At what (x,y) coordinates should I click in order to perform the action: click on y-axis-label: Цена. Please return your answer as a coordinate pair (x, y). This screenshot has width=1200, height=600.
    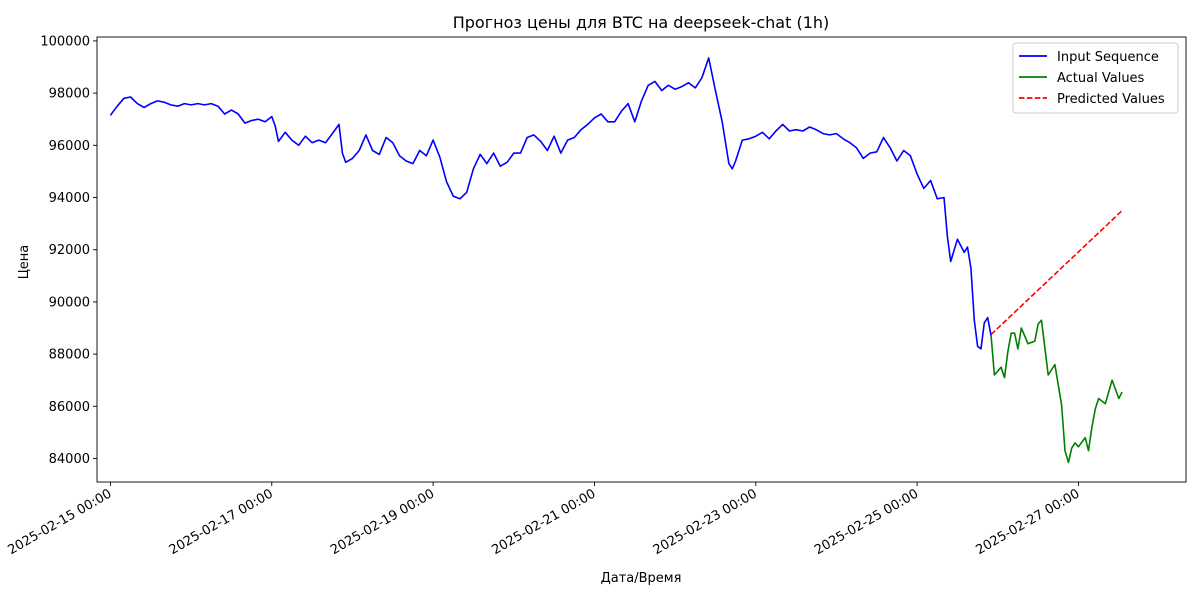
    Looking at the image, I should click on (24, 262).